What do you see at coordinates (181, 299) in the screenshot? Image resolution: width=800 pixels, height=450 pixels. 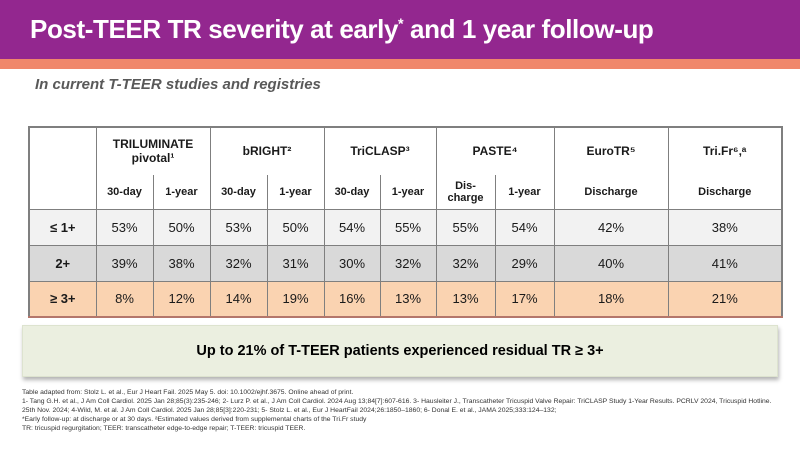 I see `data-cell: 12%` at bounding box center [181, 299].